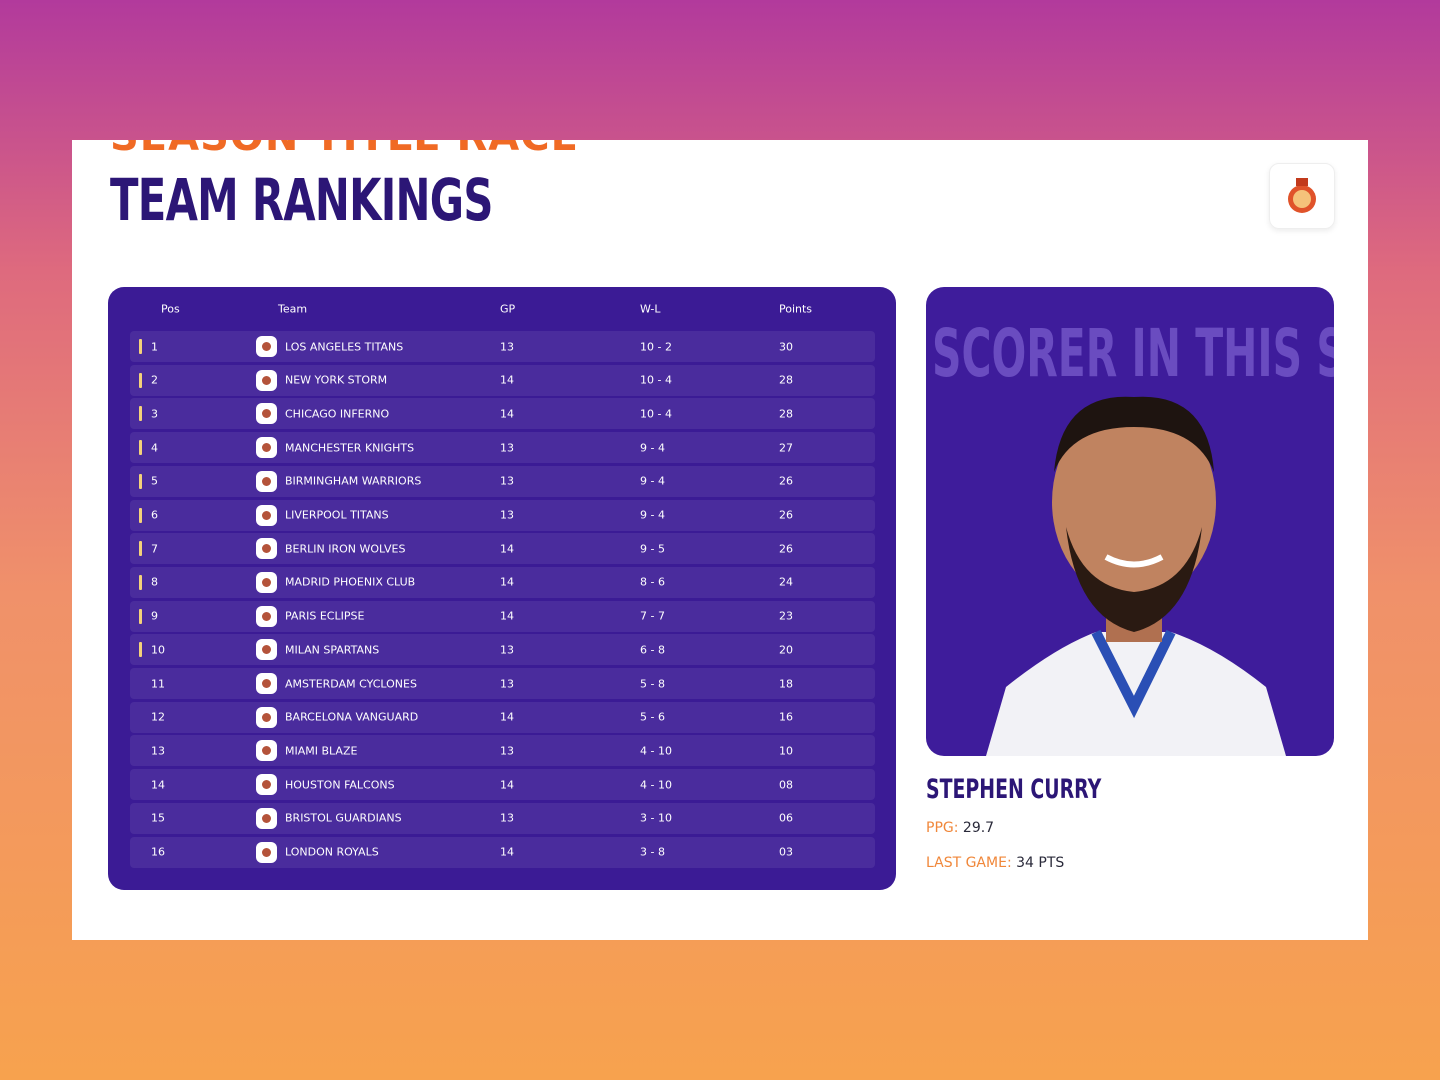 This screenshot has height=1080, width=1440. Describe the element at coordinates (1136, 576) in the screenshot. I see `player-photo` at that location.